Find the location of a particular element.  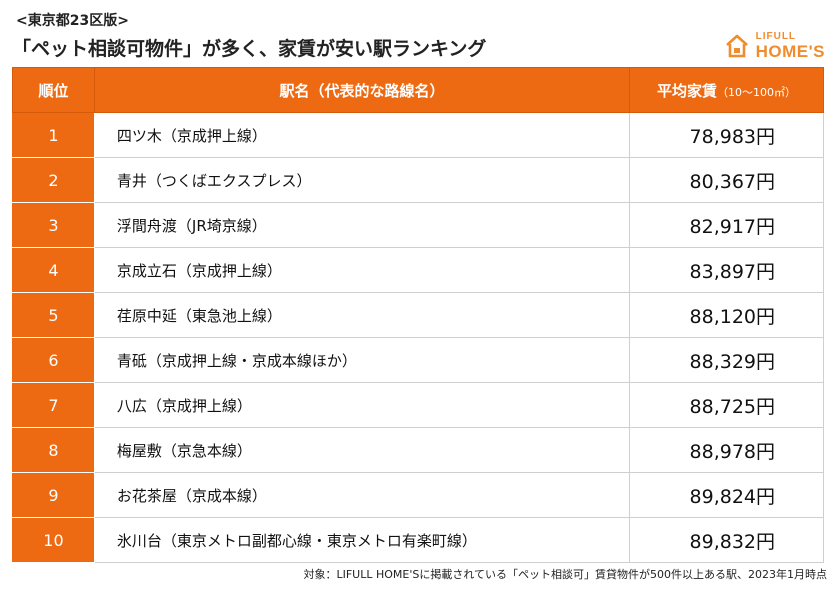

rent-column-header: 平均家賃（10〜100㎡） is located at coordinates (726, 90).